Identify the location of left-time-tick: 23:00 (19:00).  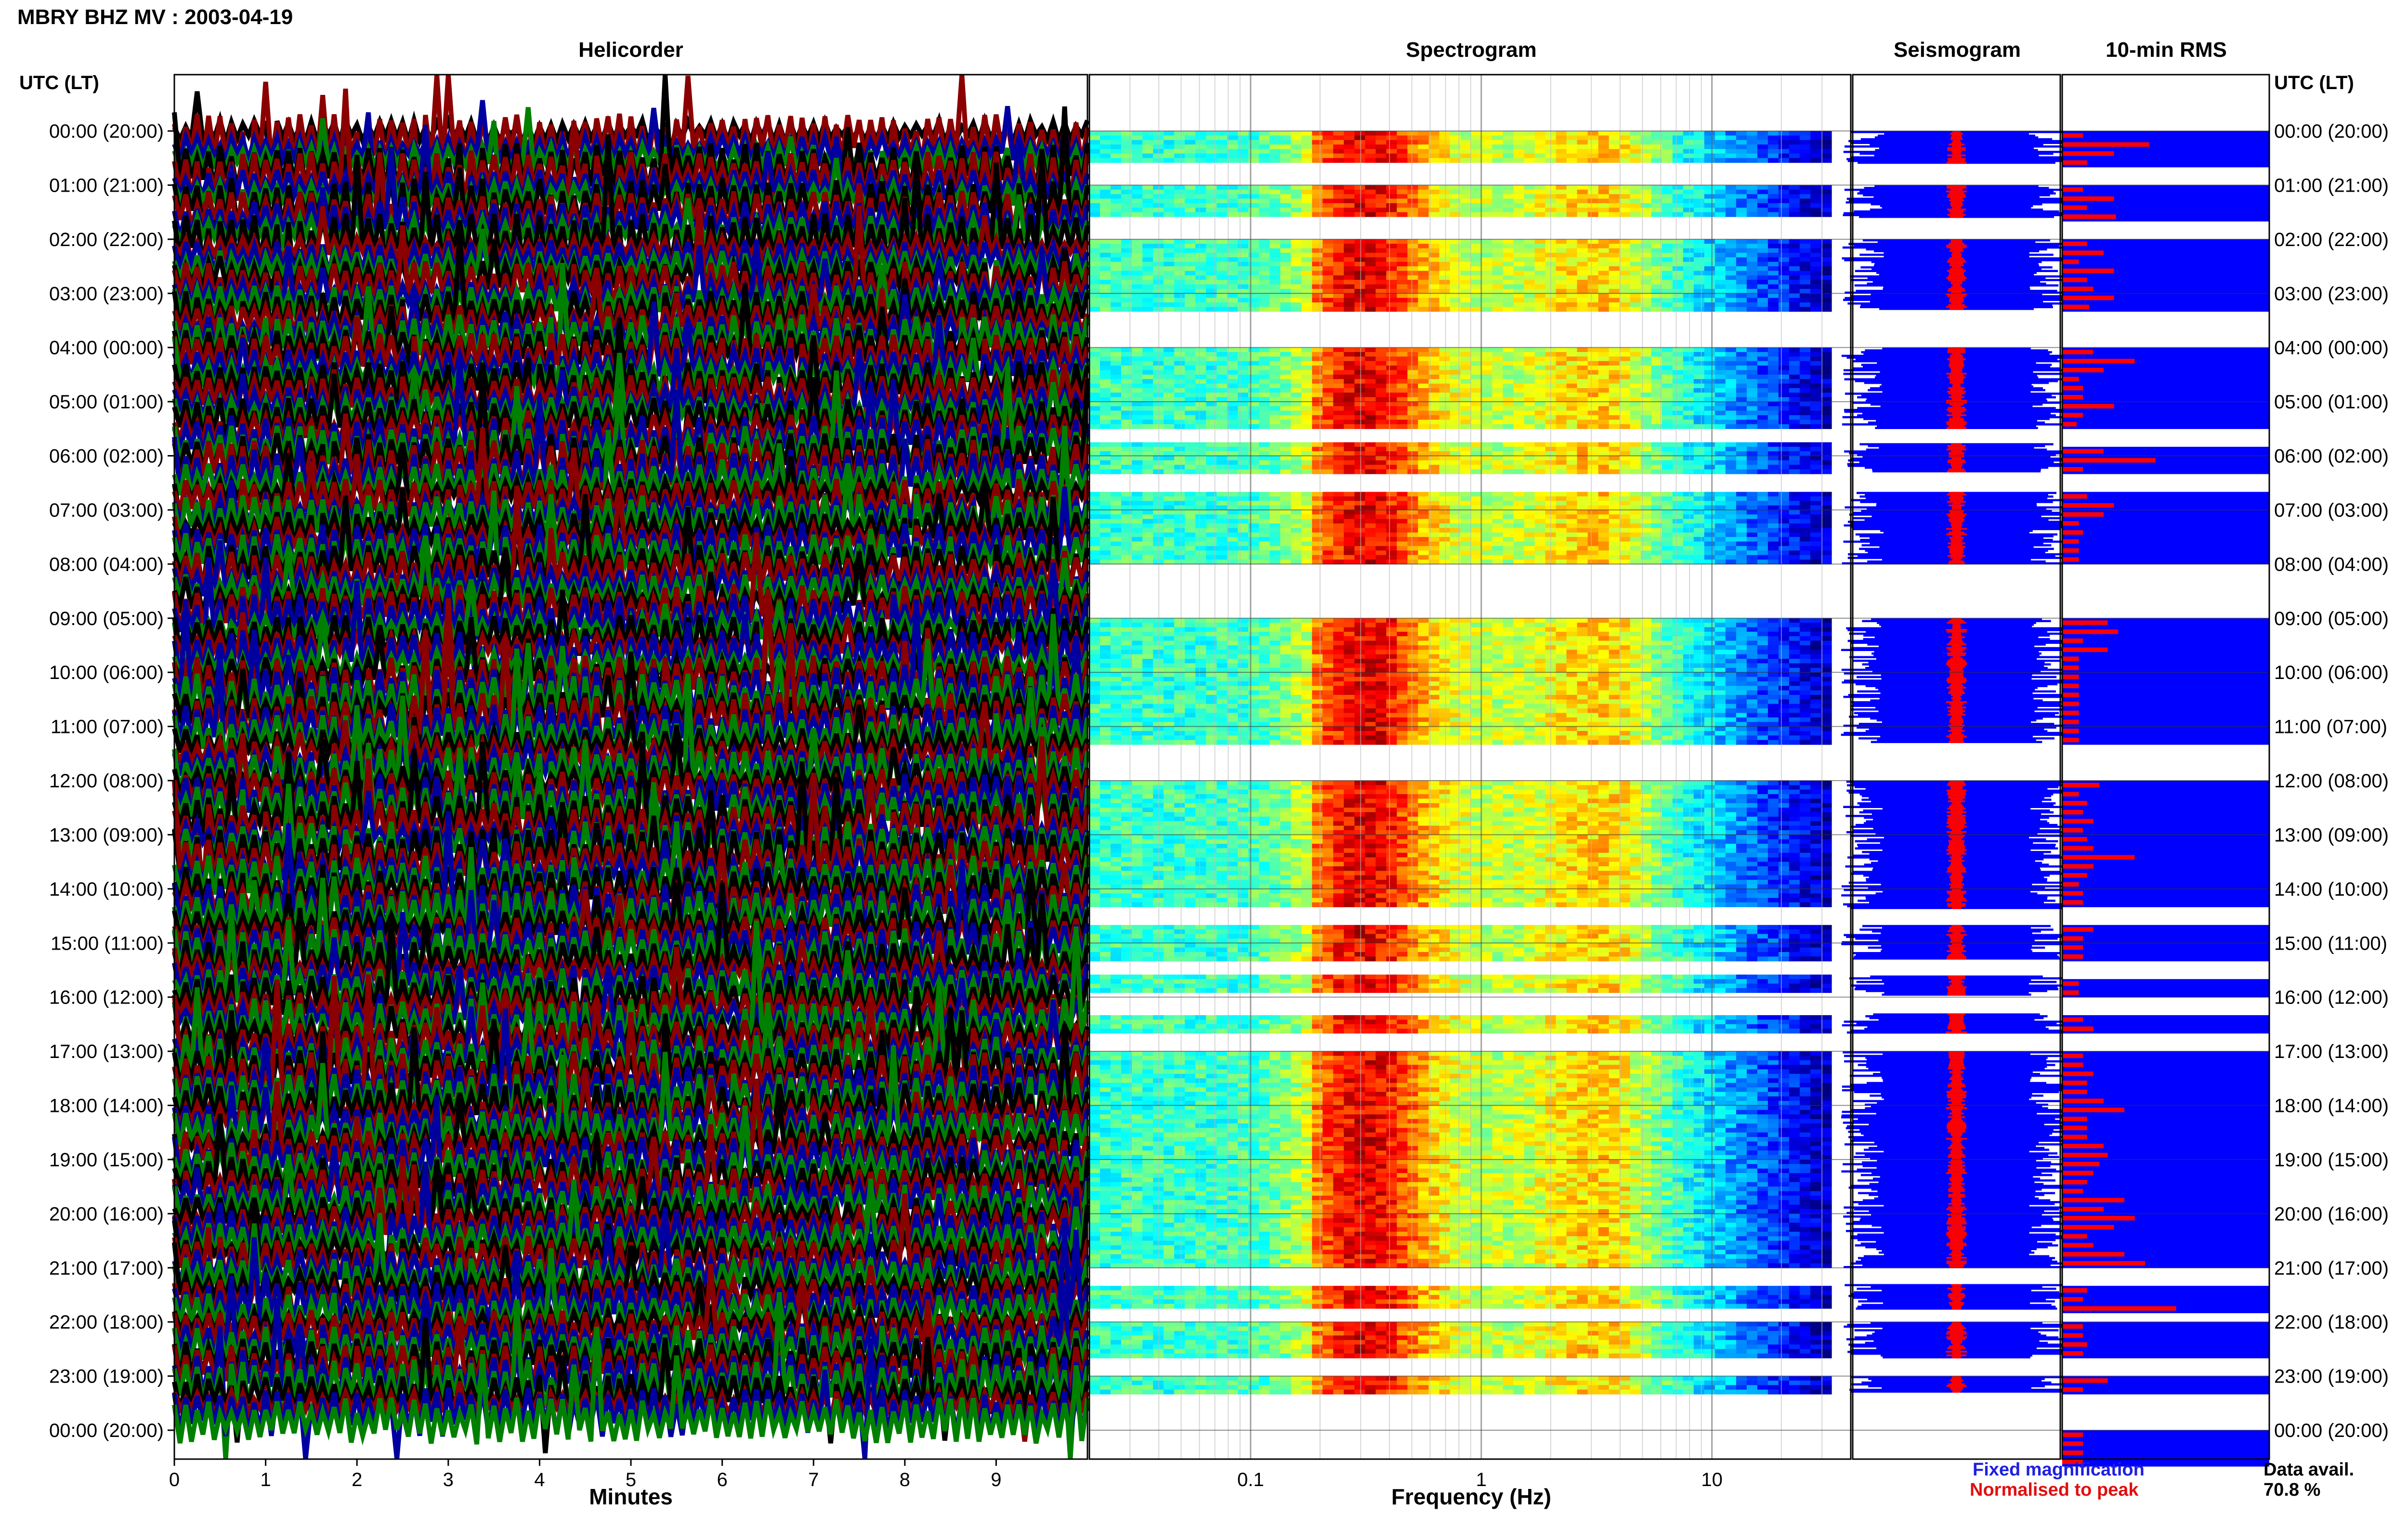
(106, 1376).